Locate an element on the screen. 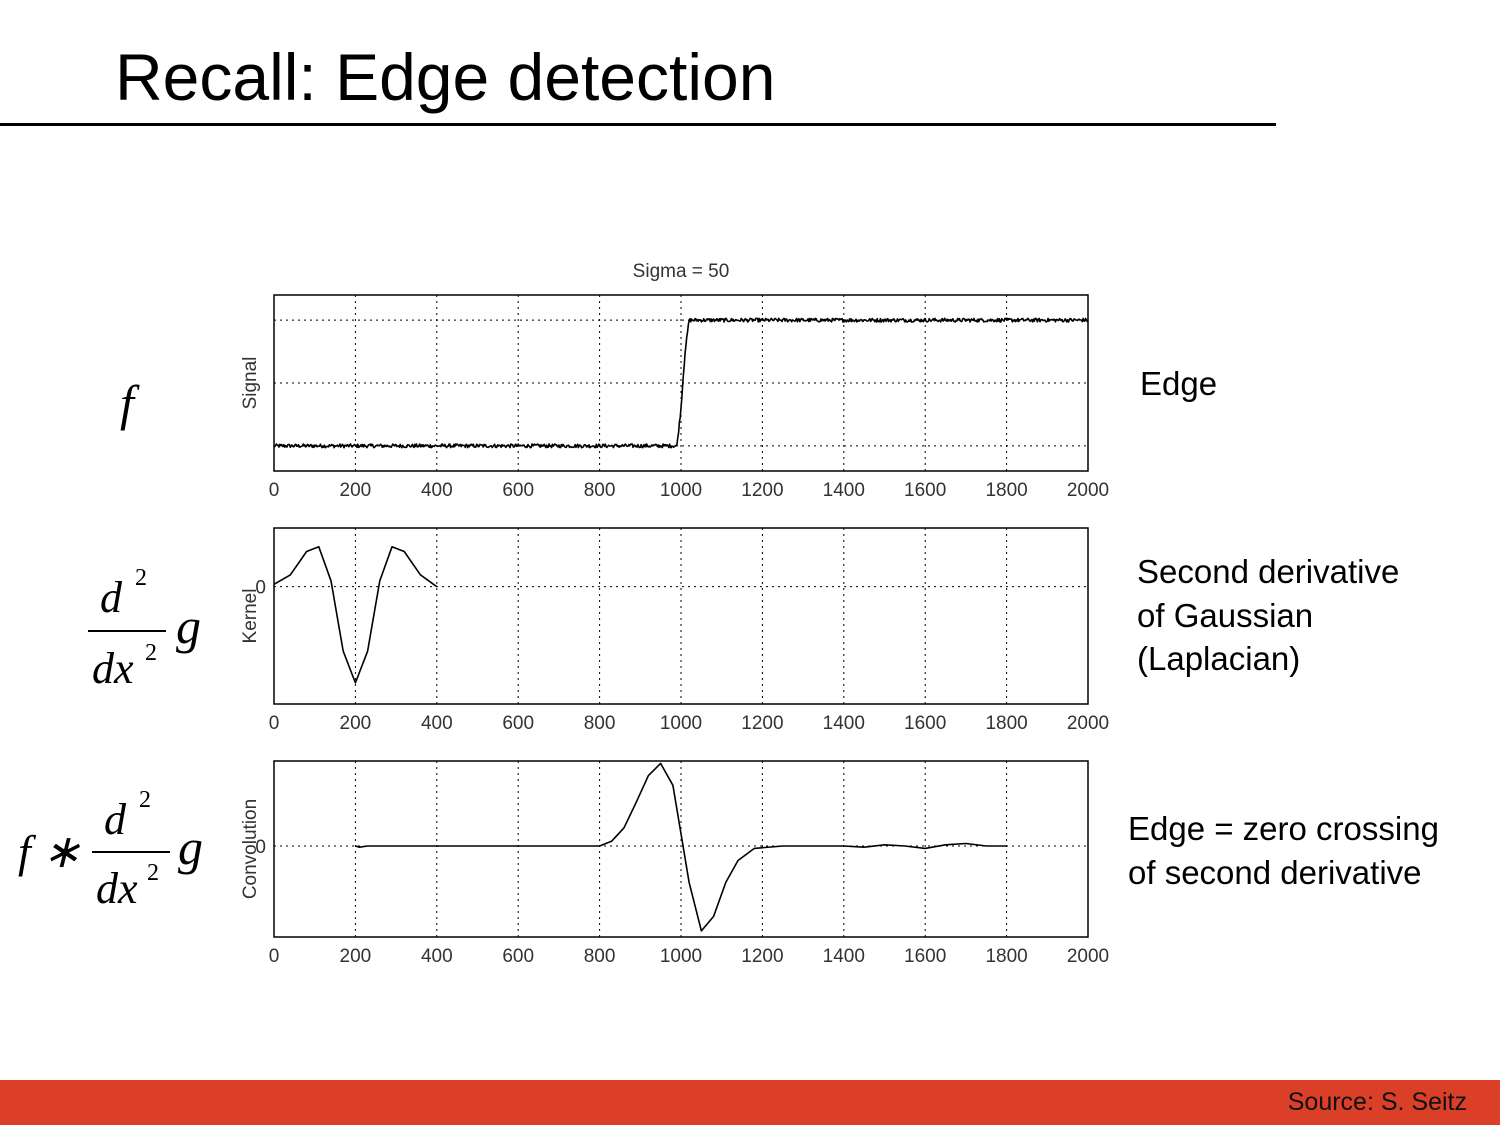 This screenshot has width=1500, height=1125. laplacian-line-3: (Laplacian) is located at coordinates (1219, 659).